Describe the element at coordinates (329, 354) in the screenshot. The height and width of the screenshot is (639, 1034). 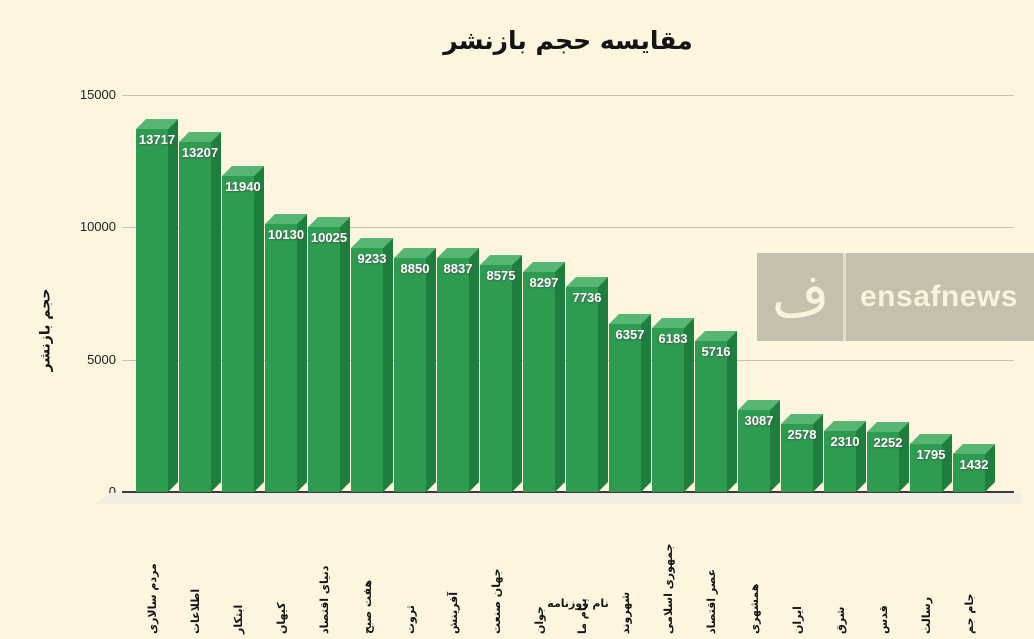
I see `bar: 10025` at that location.